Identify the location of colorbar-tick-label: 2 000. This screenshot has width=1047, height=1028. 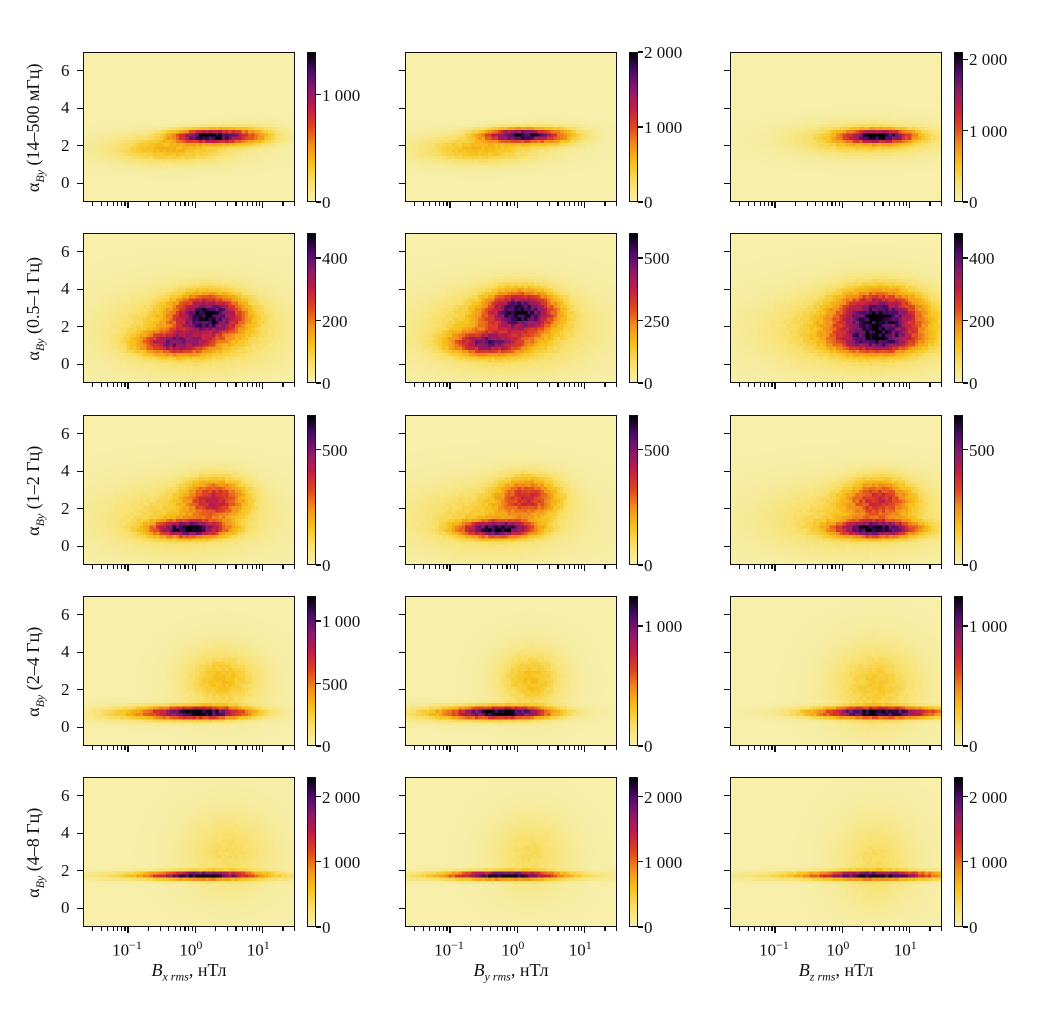
(663, 52).